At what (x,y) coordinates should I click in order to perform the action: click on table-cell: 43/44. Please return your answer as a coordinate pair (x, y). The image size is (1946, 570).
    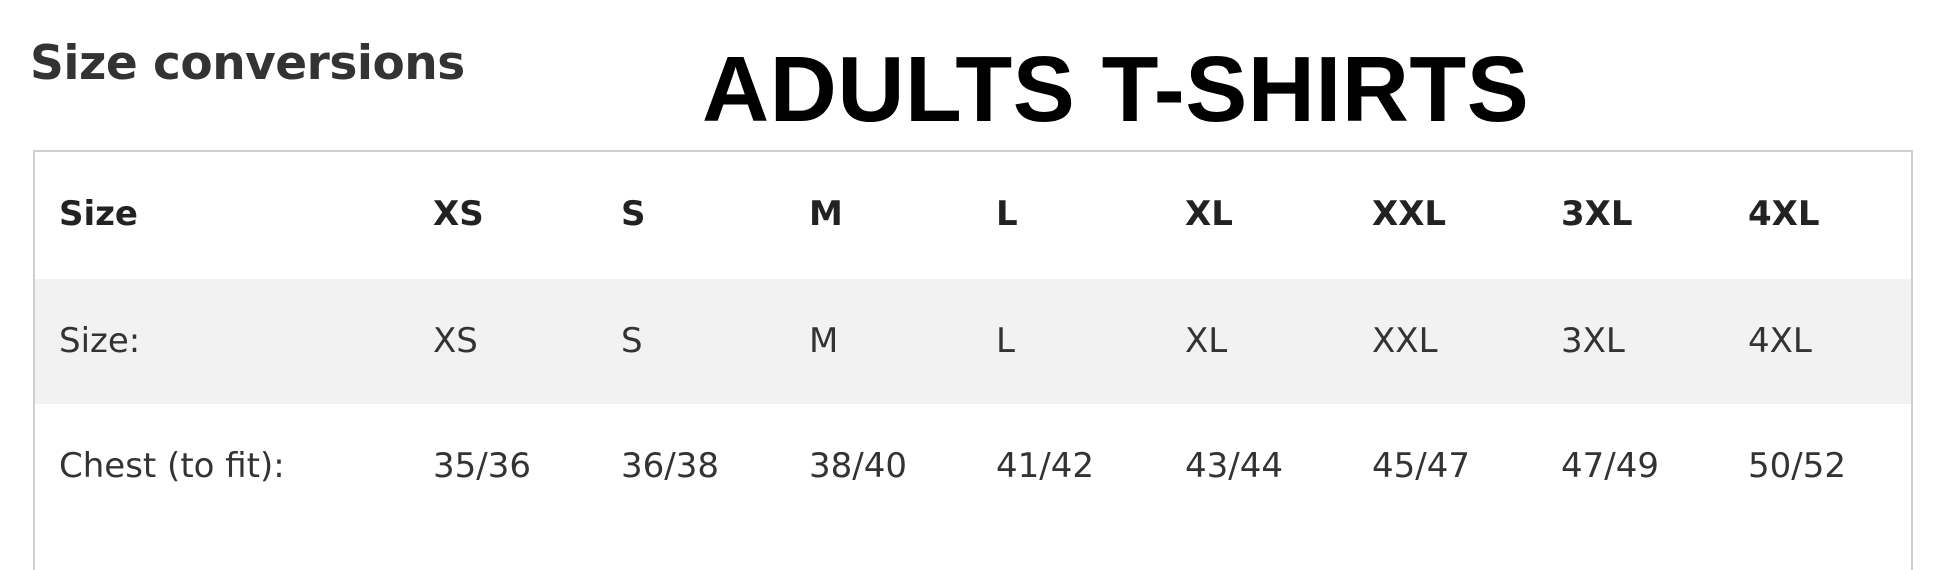
    Looking at the image, I should click on (1234, 466).